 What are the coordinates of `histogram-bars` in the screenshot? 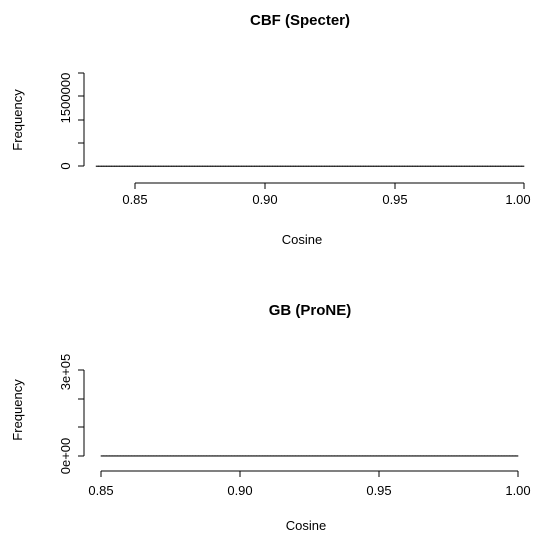 It's located at (309, 456).